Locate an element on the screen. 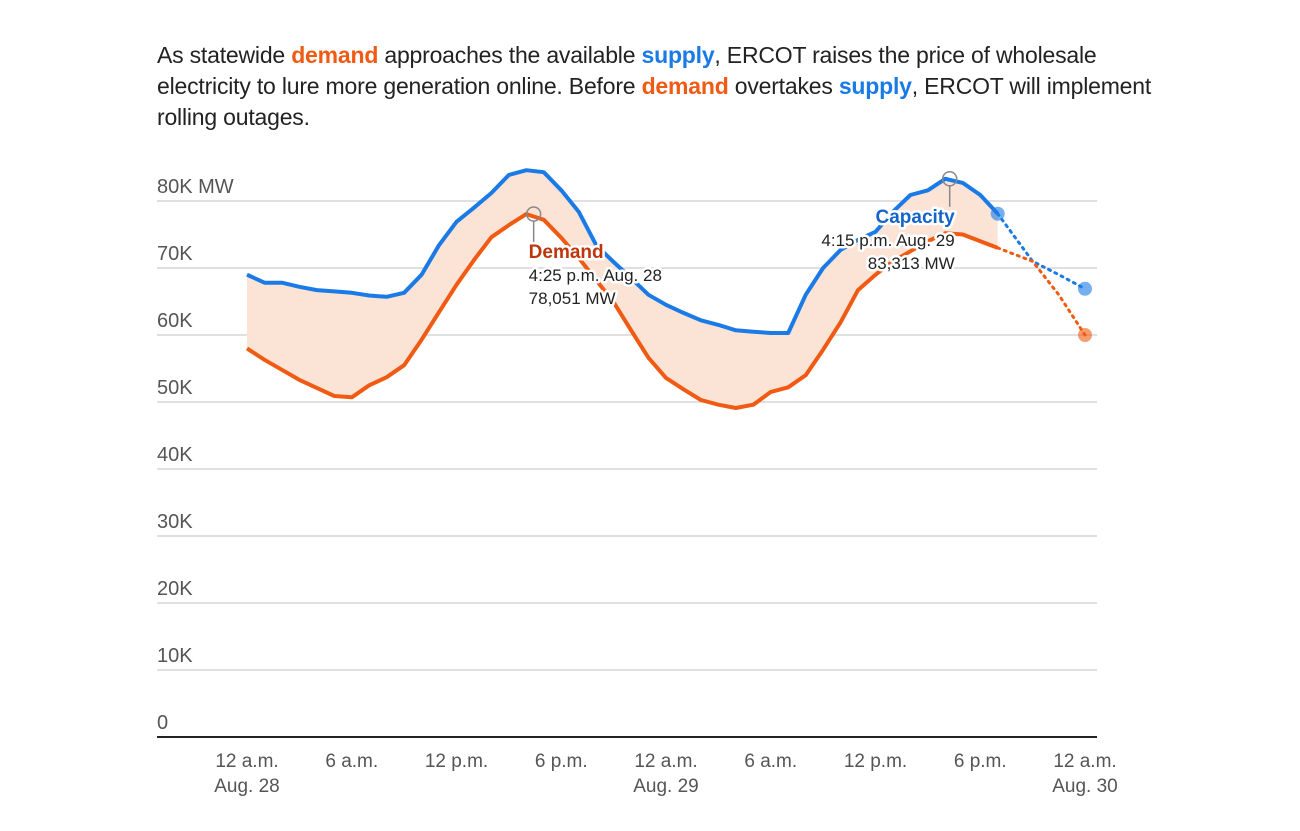 The image size is (1300, 831). y-tick-label: 40K is located at coordinates (175, 455).